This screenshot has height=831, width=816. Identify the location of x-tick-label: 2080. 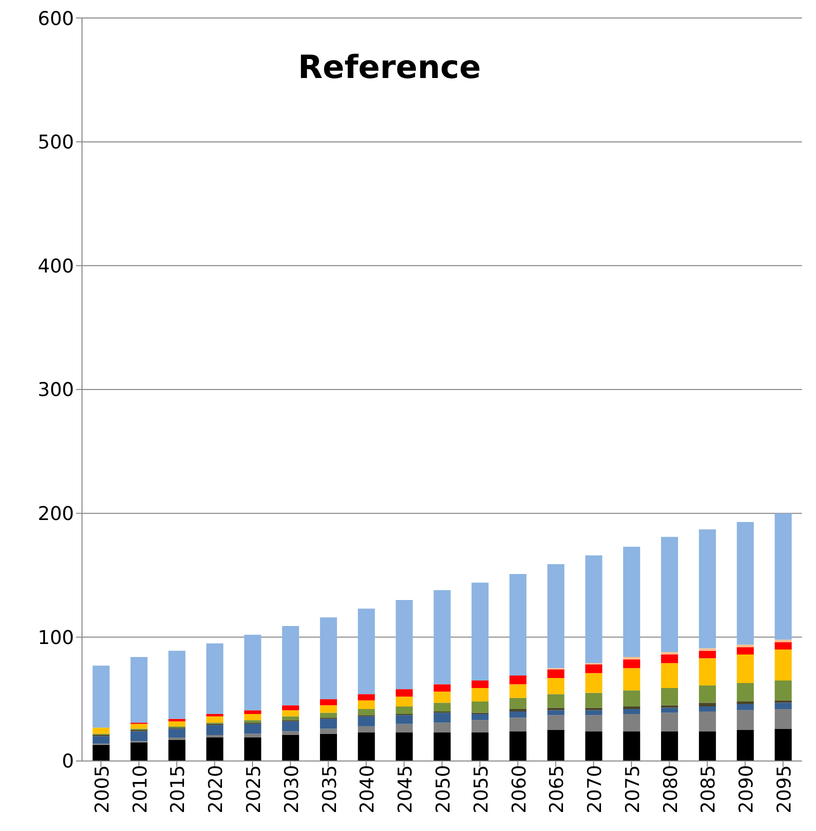
(671, 789).